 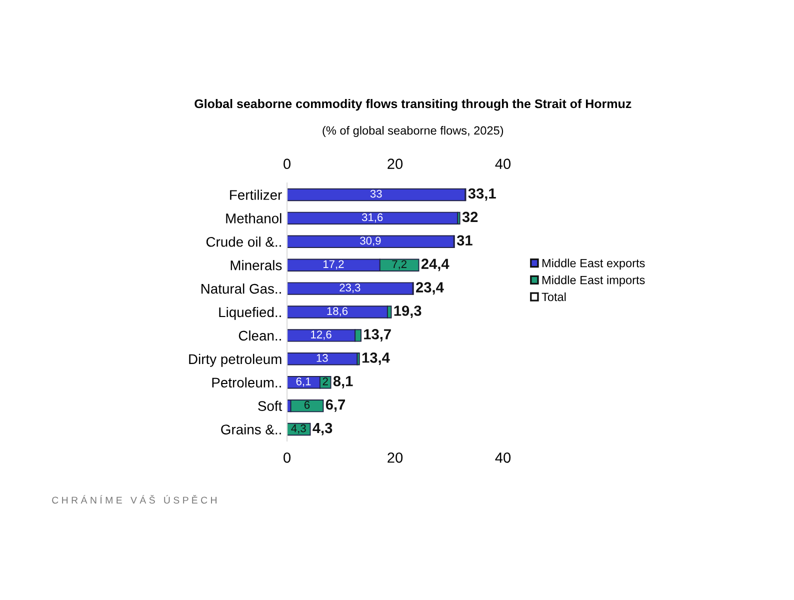 What do you see at coordinates (235, 360) in the screenshot?
I see `y-tick-label: Dirty petroleum` at bounding box center [235, 360].